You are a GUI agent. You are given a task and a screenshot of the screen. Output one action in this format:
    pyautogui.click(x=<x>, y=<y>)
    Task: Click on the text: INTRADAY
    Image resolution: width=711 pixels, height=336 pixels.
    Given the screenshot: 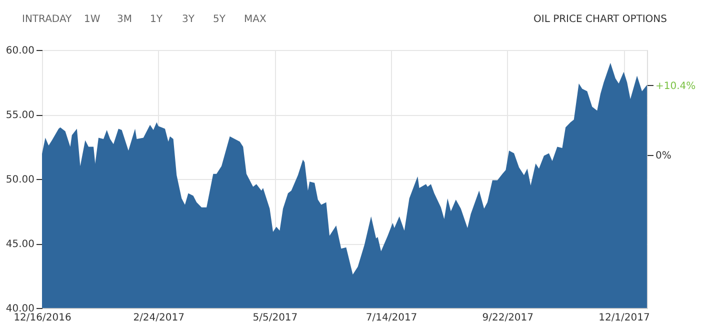 What is the action you would take?
    pyautogui.click(x=47, y=19)
    